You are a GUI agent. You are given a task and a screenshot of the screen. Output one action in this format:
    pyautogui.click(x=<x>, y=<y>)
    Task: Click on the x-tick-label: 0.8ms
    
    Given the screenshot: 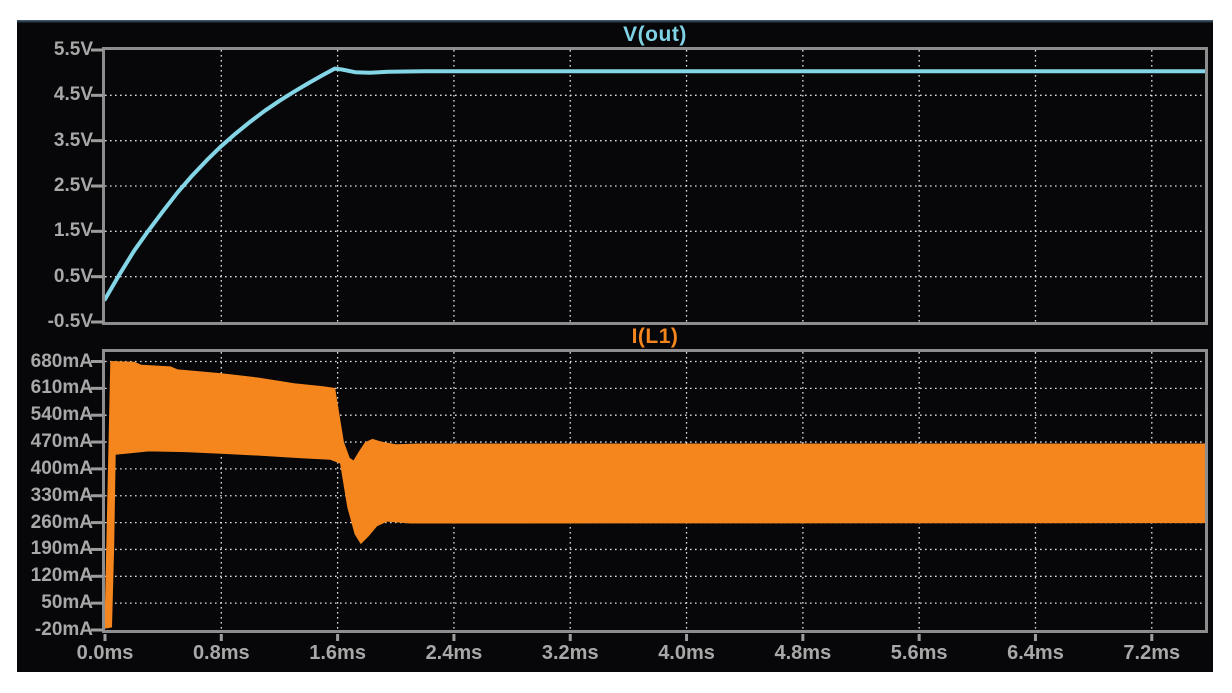 What is the action you would take?
    pyautogui.click(x=221, y=653)
    